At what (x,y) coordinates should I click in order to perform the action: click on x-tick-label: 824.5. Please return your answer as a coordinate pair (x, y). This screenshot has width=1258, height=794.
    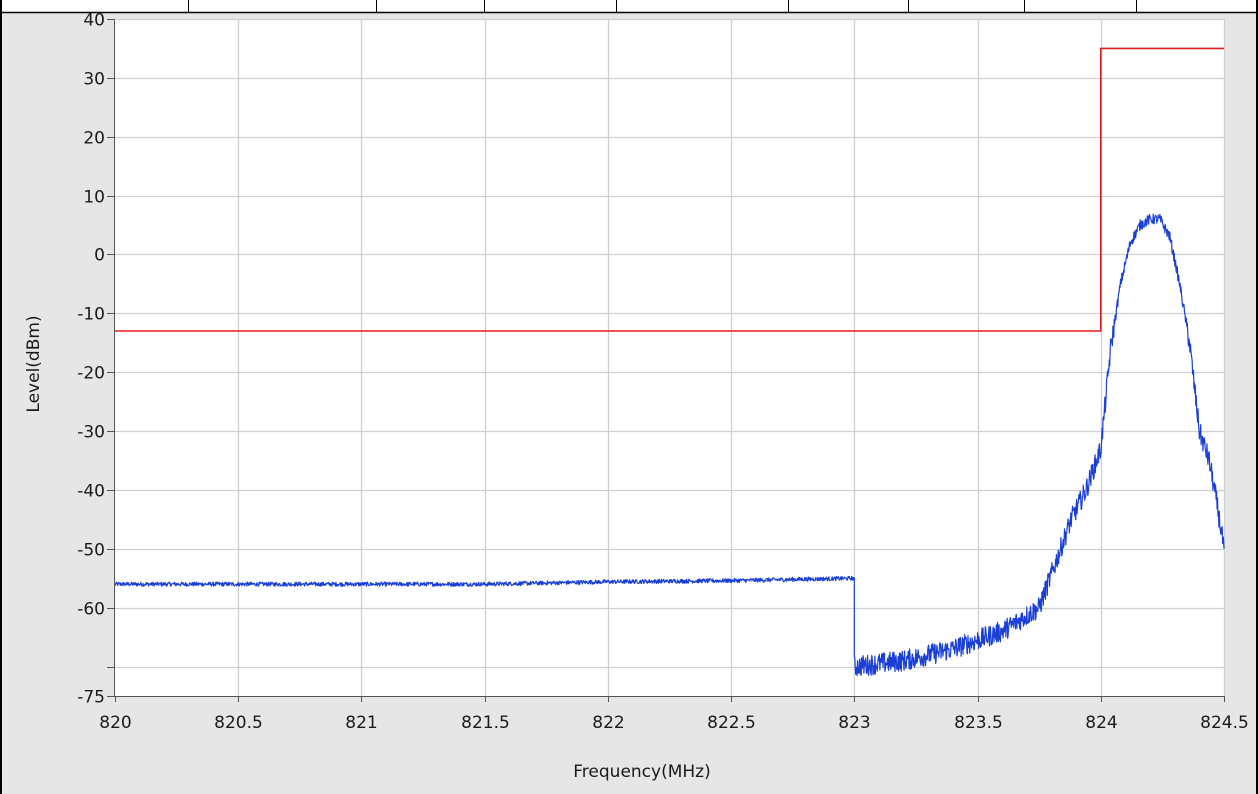
    Looking at the image, I should click on (1224, 723).